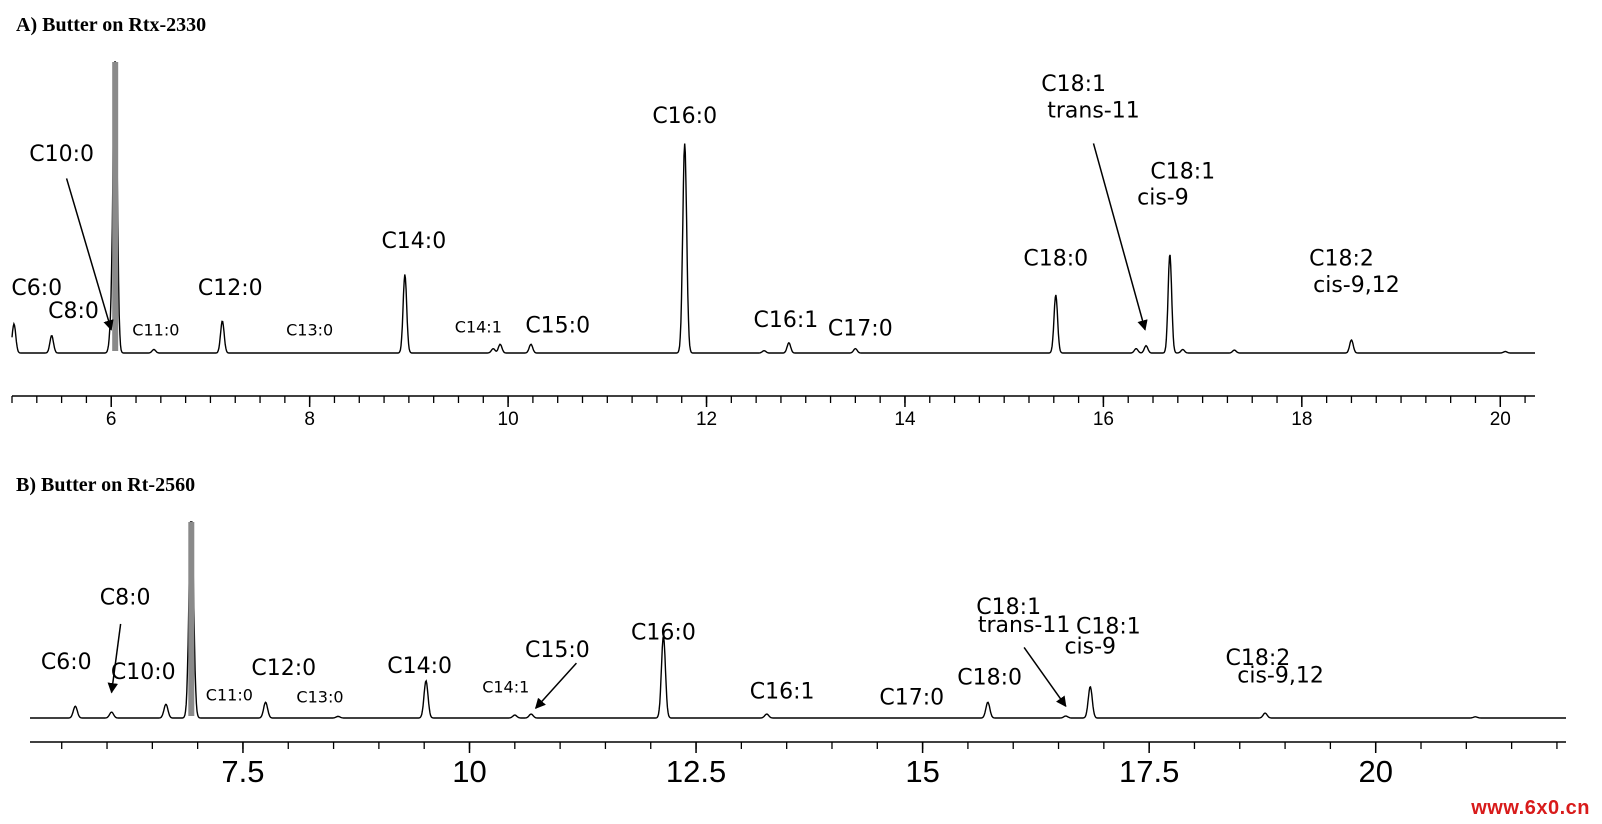 This screenshot has height=824, width=1602. Describe the element at coordinates (1103, 419) in the screenshot. I see `x-tick-label: 16` at that location.